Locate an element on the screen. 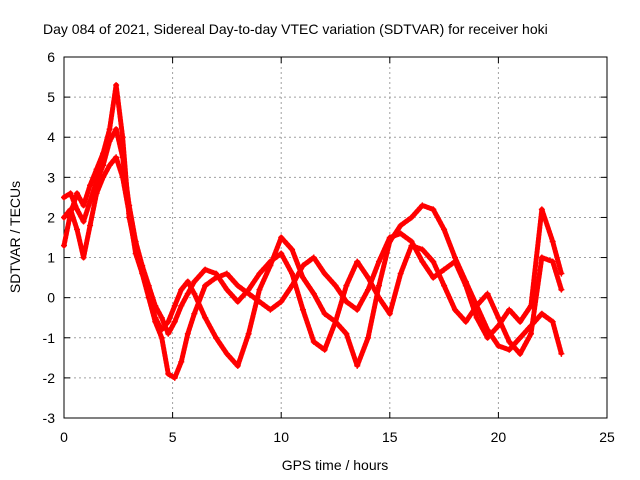 This screenshot has height=480, width=640. y-tick-label: -1 is located at coordinates (49, 338).